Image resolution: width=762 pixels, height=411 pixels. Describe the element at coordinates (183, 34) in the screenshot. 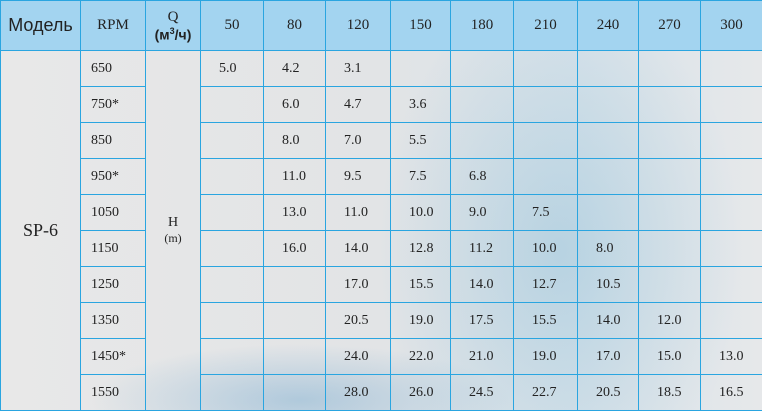

I see `q-unit-post: /ч)` at that location.